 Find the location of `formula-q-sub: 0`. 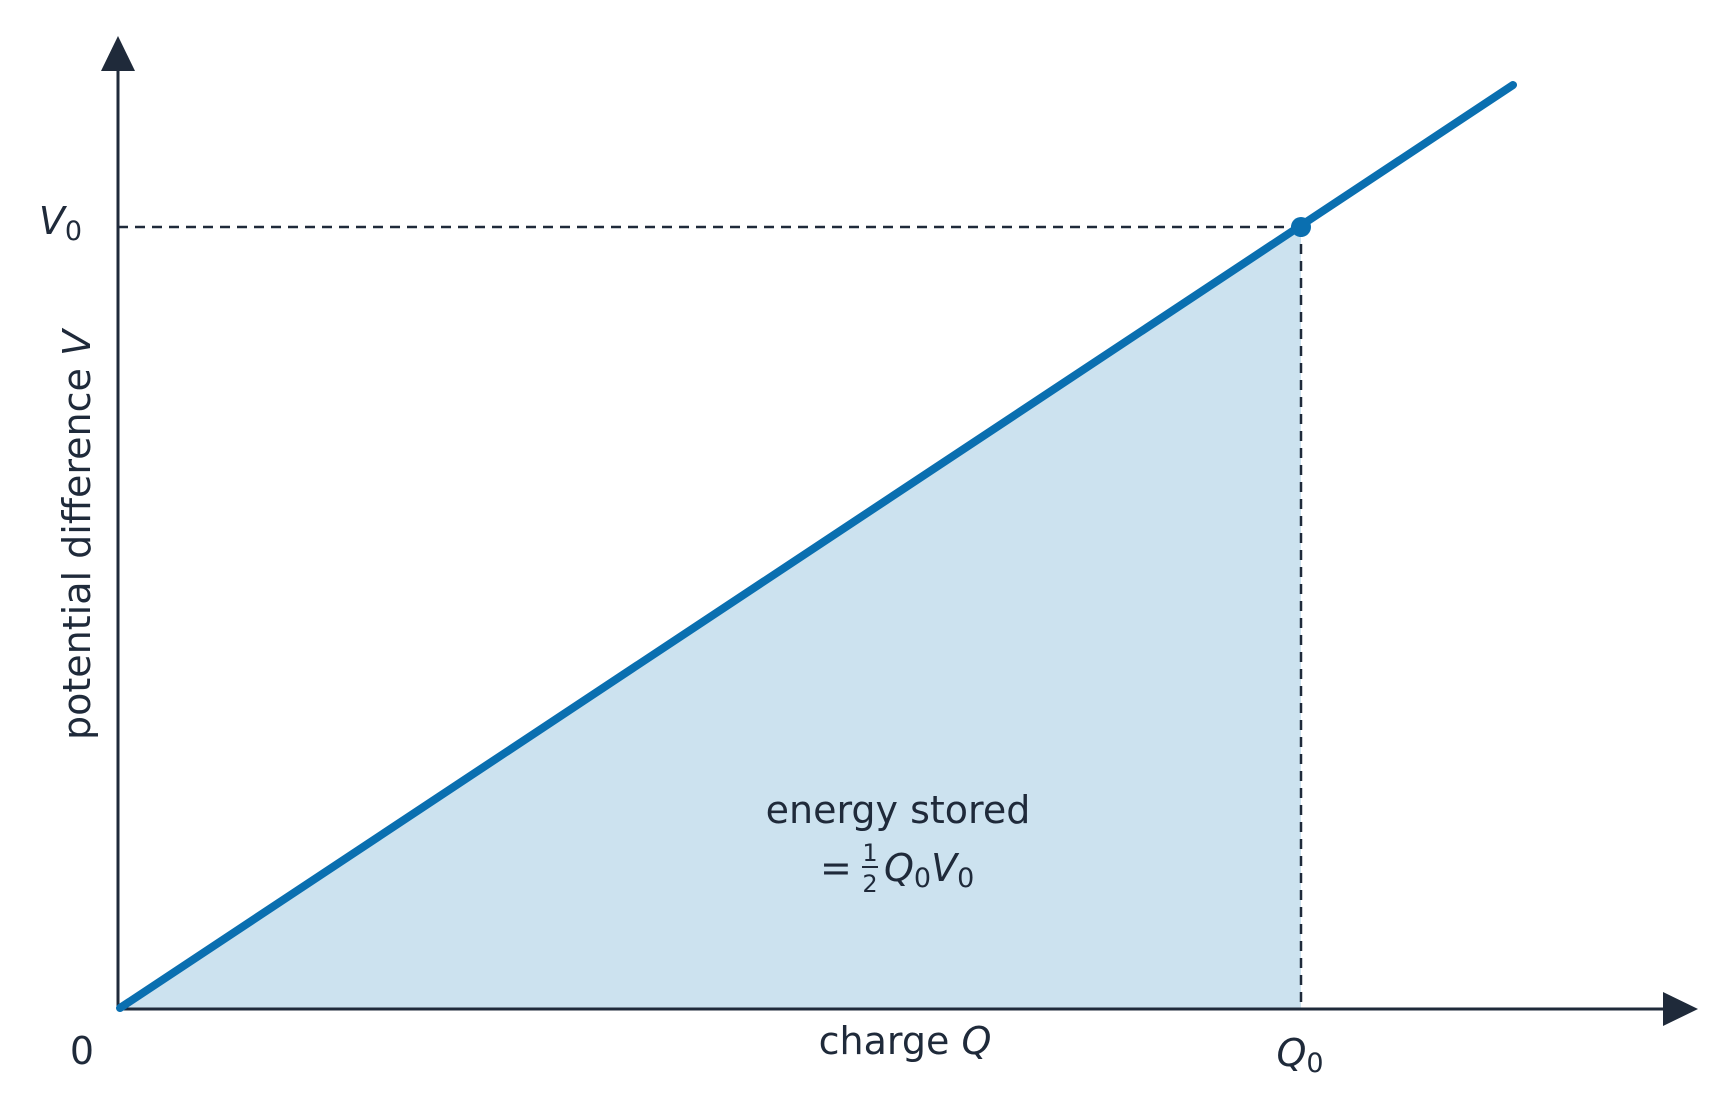

formula-q-sub: 0 is located at coordinates (922, 878).